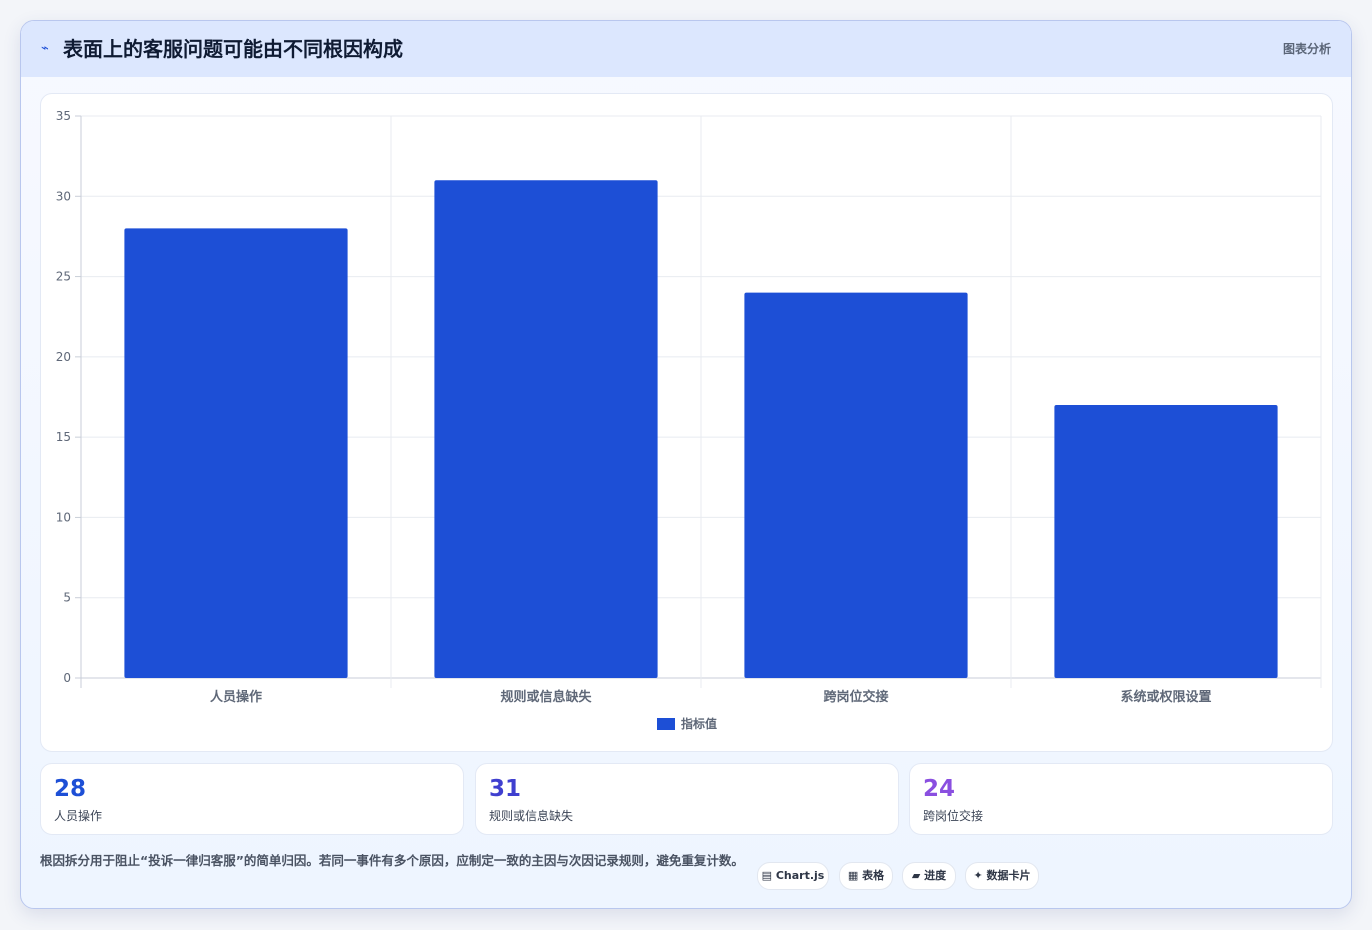  I want to click on x-tick-label: 系统或权限设置, so click(1165, 697).